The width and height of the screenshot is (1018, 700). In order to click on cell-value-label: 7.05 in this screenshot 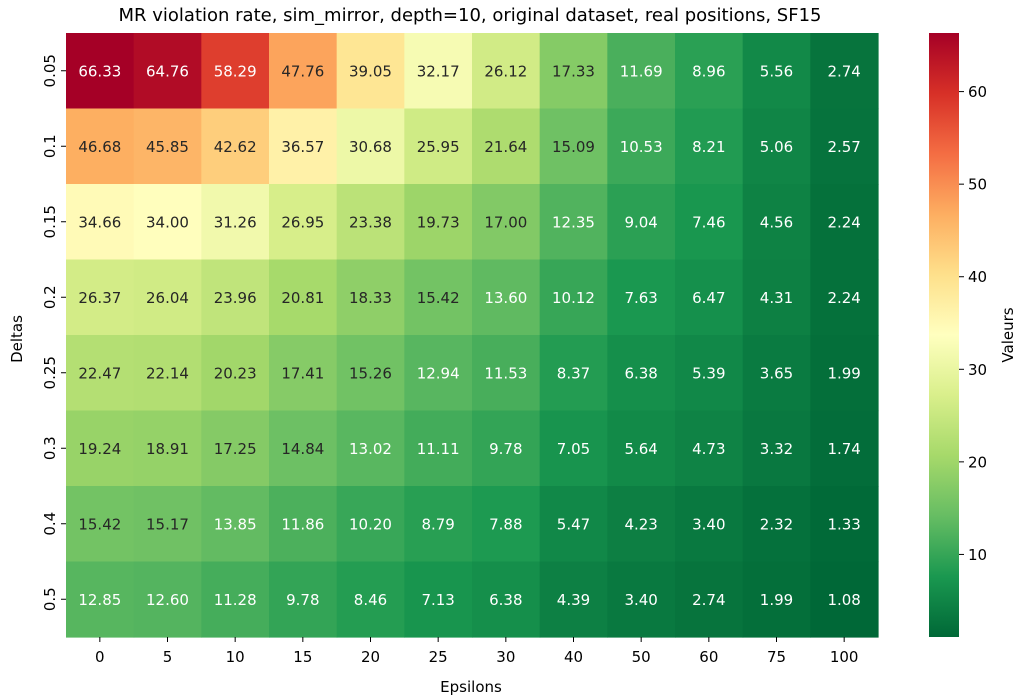, I will do `click(573, 449)`.